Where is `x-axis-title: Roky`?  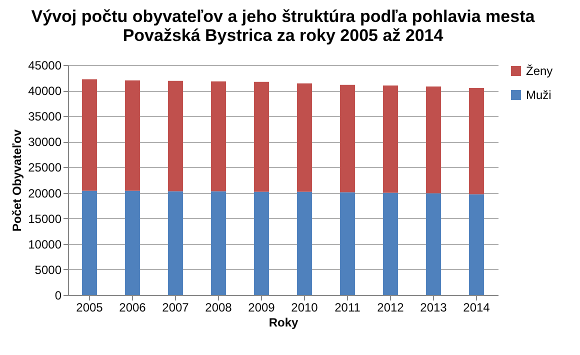 x-axis-title: Roky is located at coordinates (283, 323).